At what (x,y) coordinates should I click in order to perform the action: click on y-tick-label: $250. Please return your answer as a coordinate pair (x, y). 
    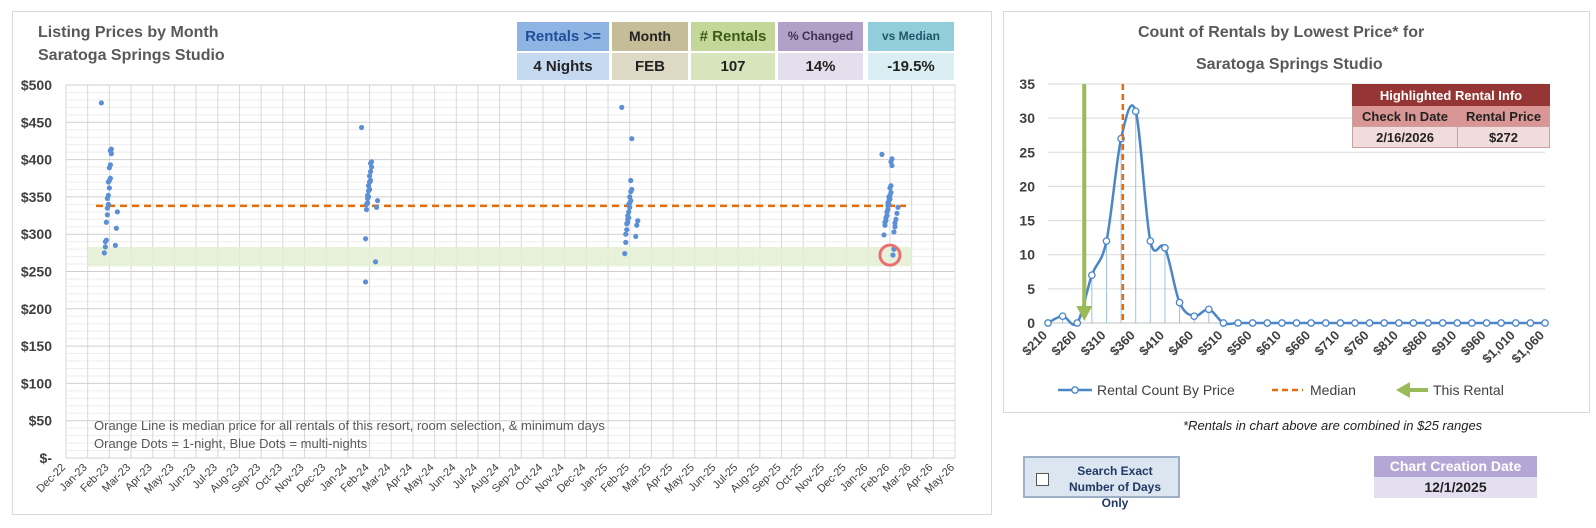
    Looking at the image, I should click on (36, 272).